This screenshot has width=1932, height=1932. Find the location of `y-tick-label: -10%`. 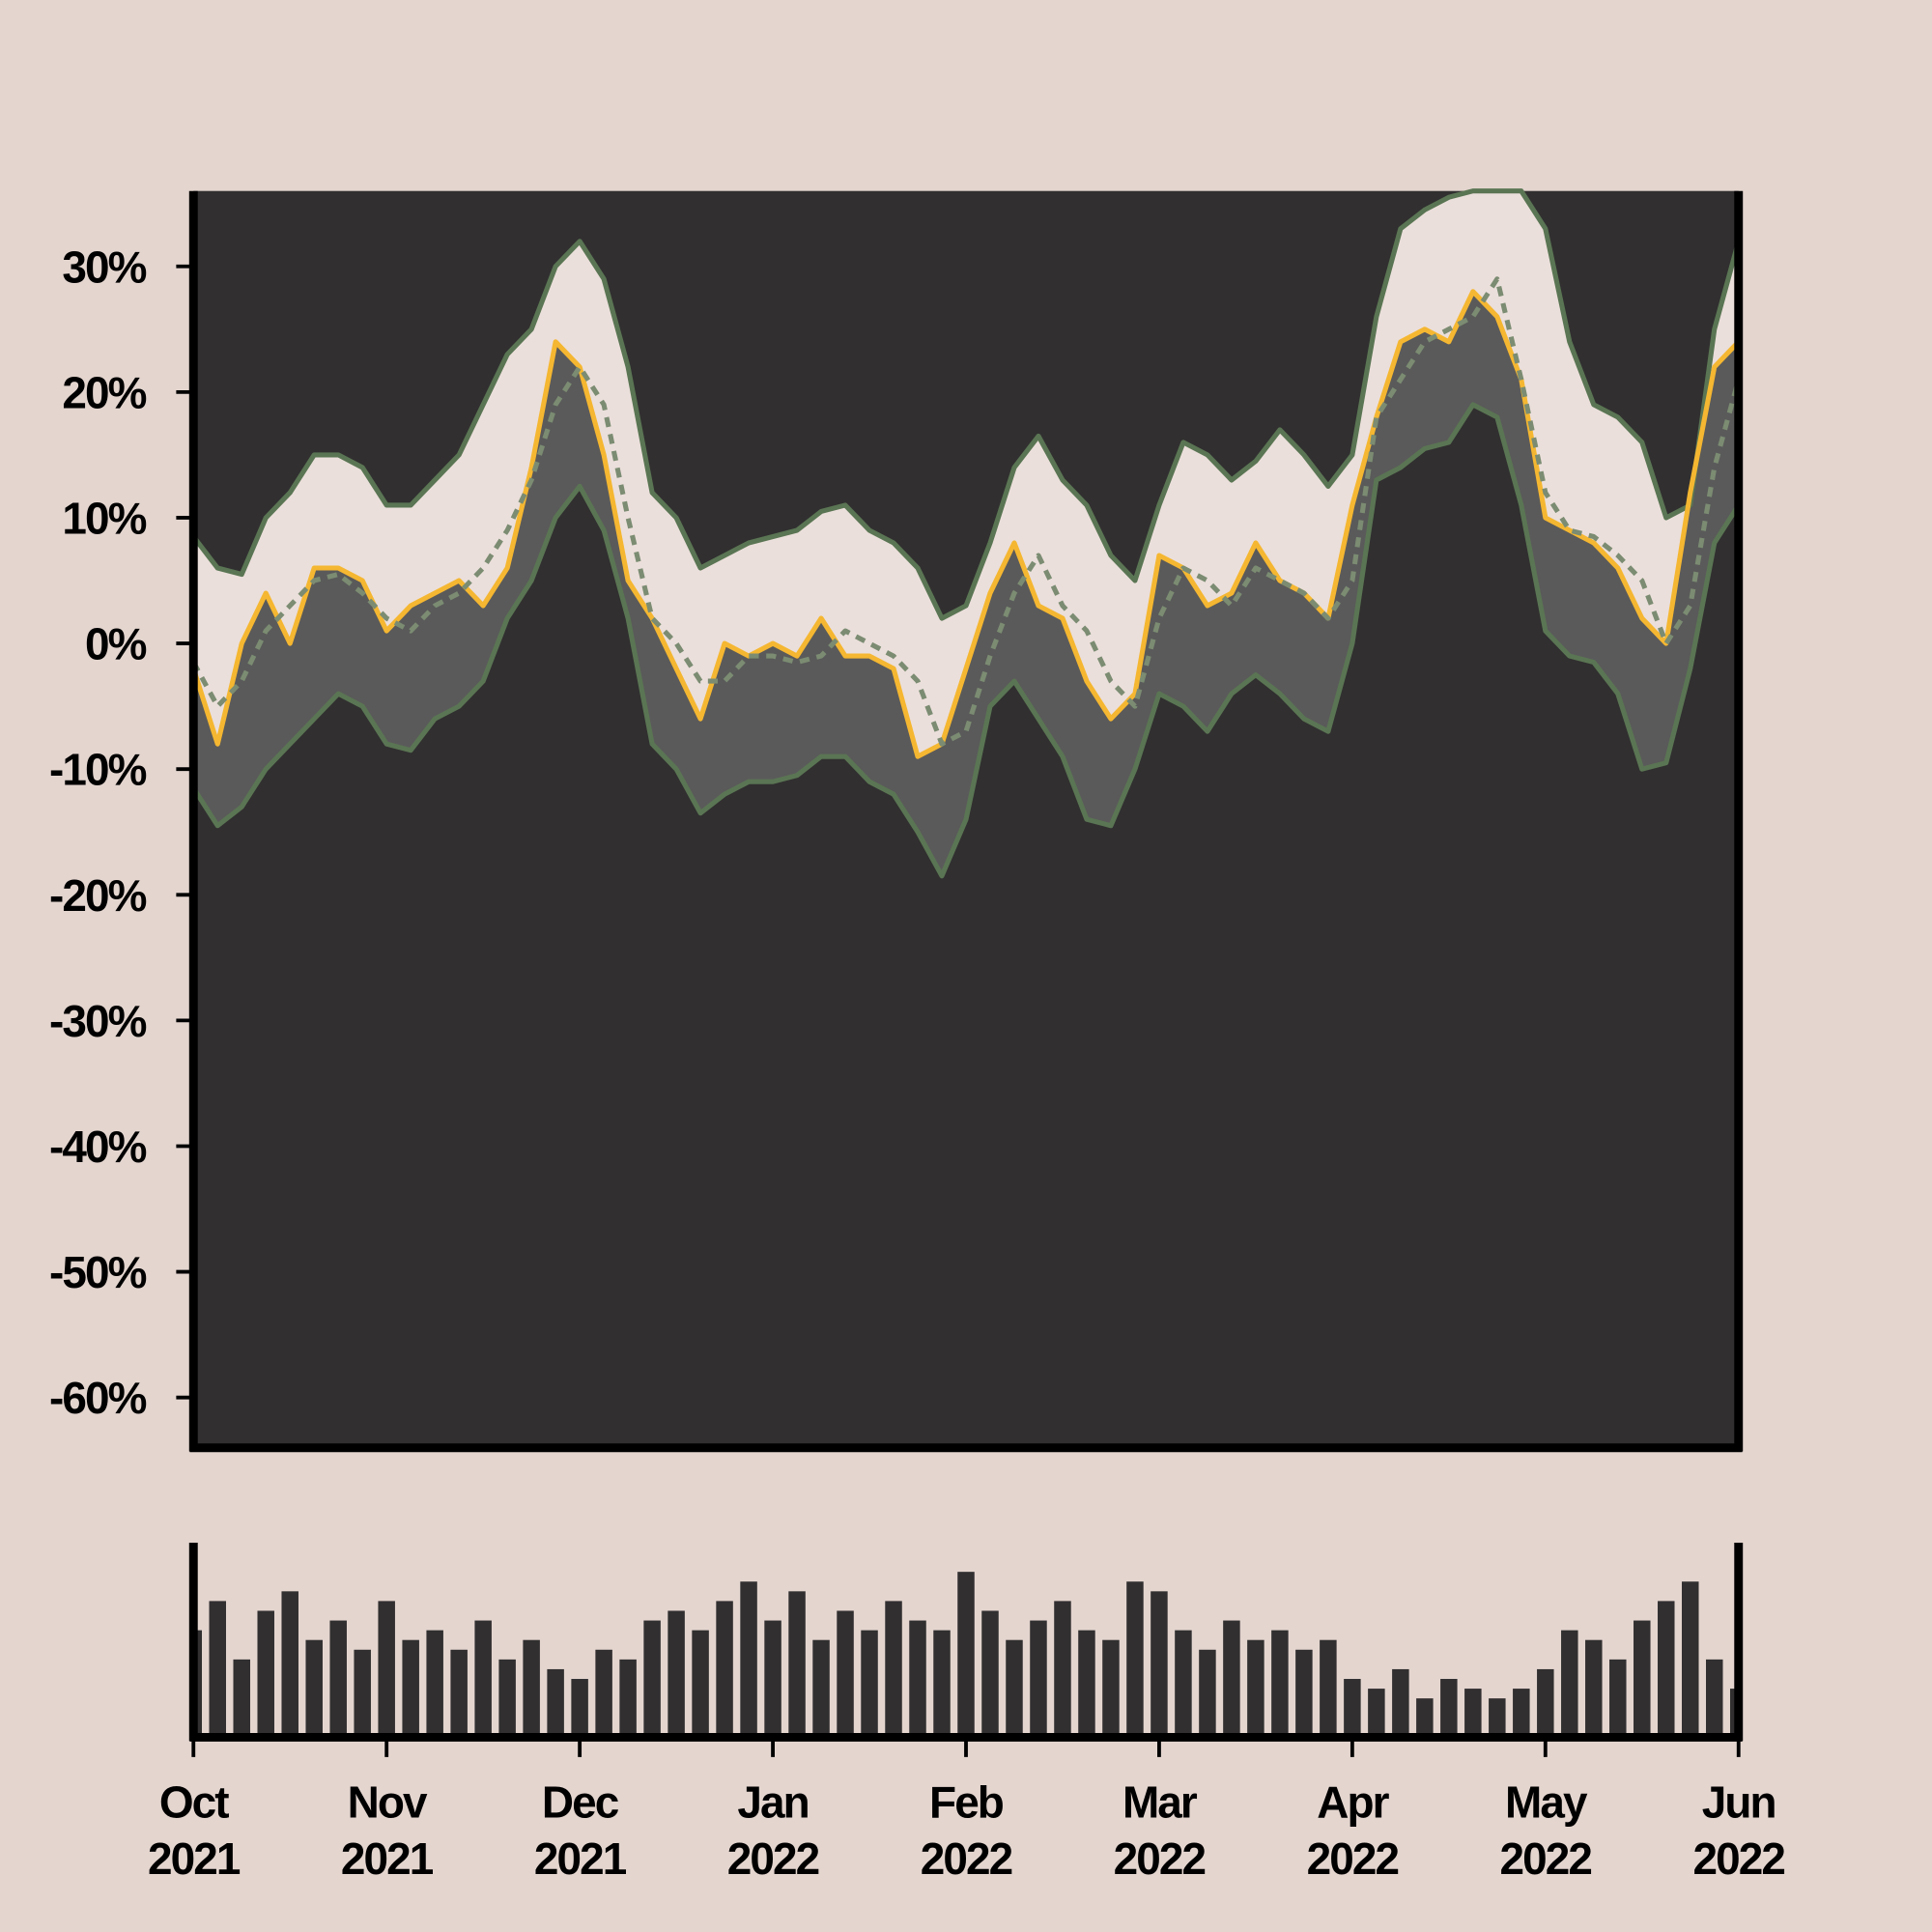

y-tick-label: -10% is located at coordinates (98, 770).